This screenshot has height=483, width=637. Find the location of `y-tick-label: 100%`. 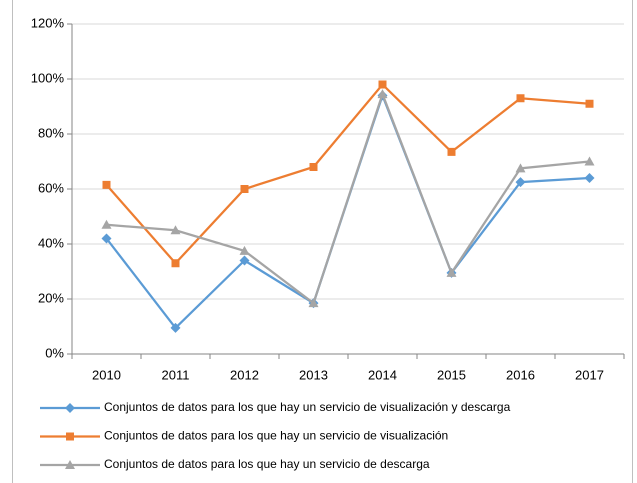

y-tick-label: 100% is located at coordinates (48, 77).